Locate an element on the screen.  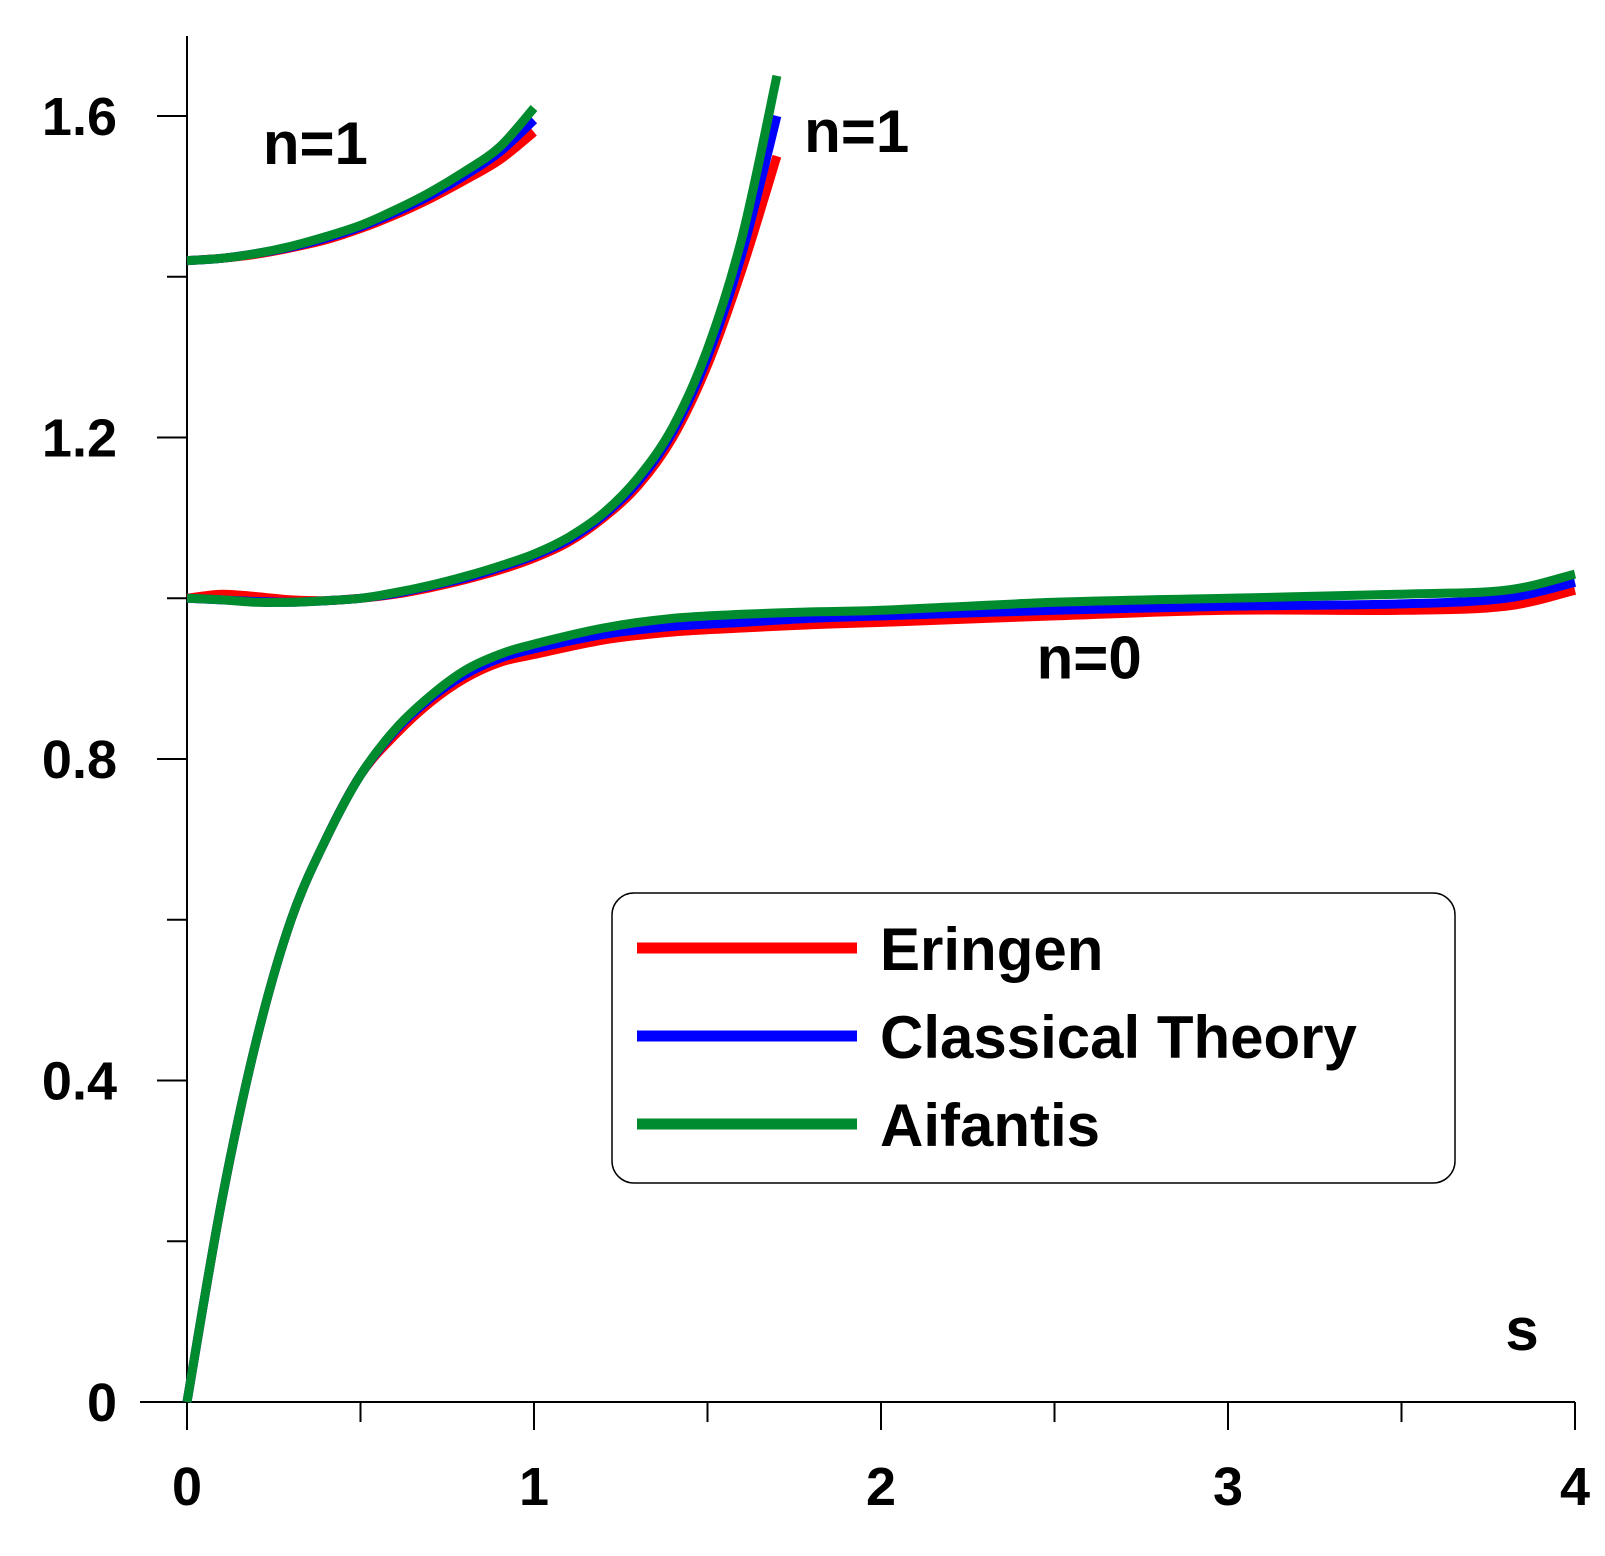
series-line-aifantis-n-1-upper is located at coordinates (362, 185).